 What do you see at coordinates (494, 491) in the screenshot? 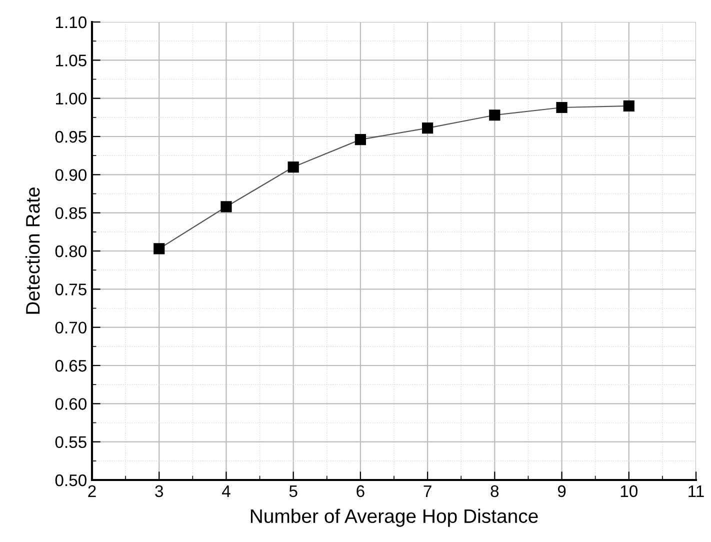
I see `x-tick-label: 8` at bounding box center [494, 491].